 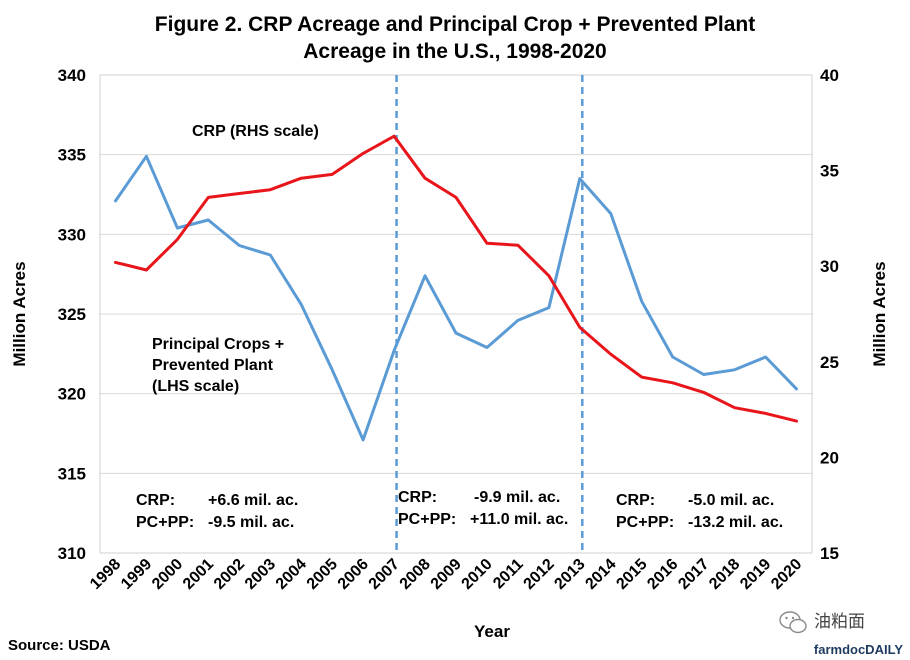 I want to click on left-tick-335: 335, so click(x=72, y=155).